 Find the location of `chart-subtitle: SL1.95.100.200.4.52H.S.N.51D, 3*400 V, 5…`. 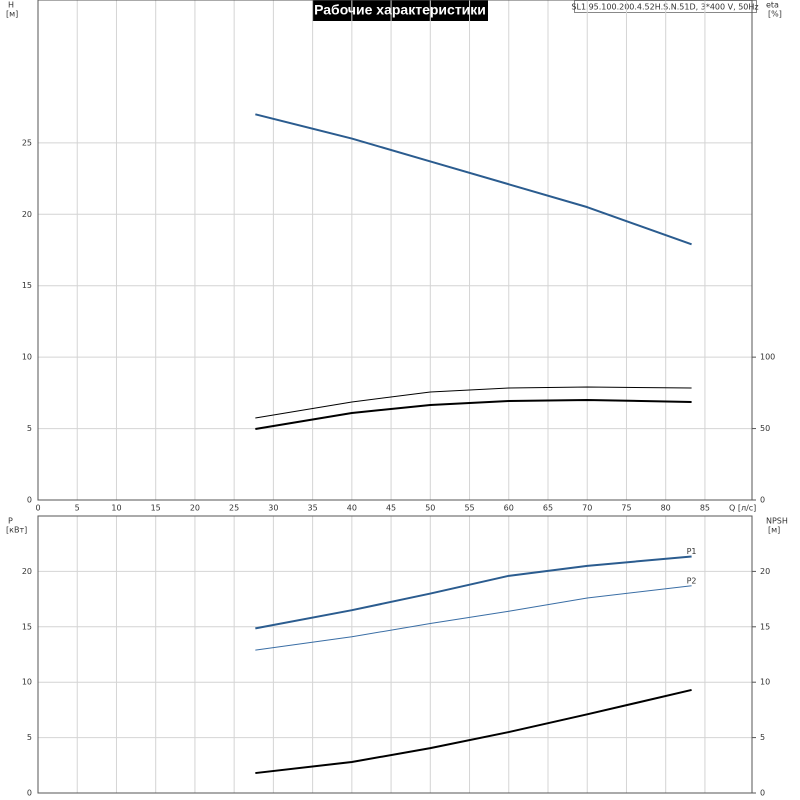

chart-subtitle: SL1.95.100.200.4.52H.S.N.51D, 3*400 V, 5… is located at coordinates (664, 7).